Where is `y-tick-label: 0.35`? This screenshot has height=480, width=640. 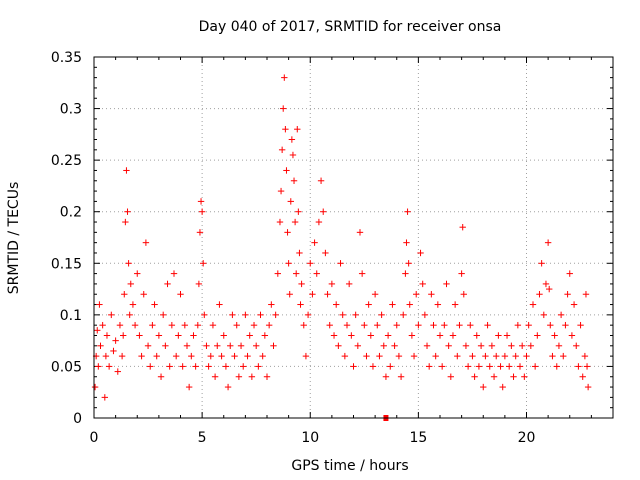
y-tick-label: 0.35 is located at coordinates (66, 58).